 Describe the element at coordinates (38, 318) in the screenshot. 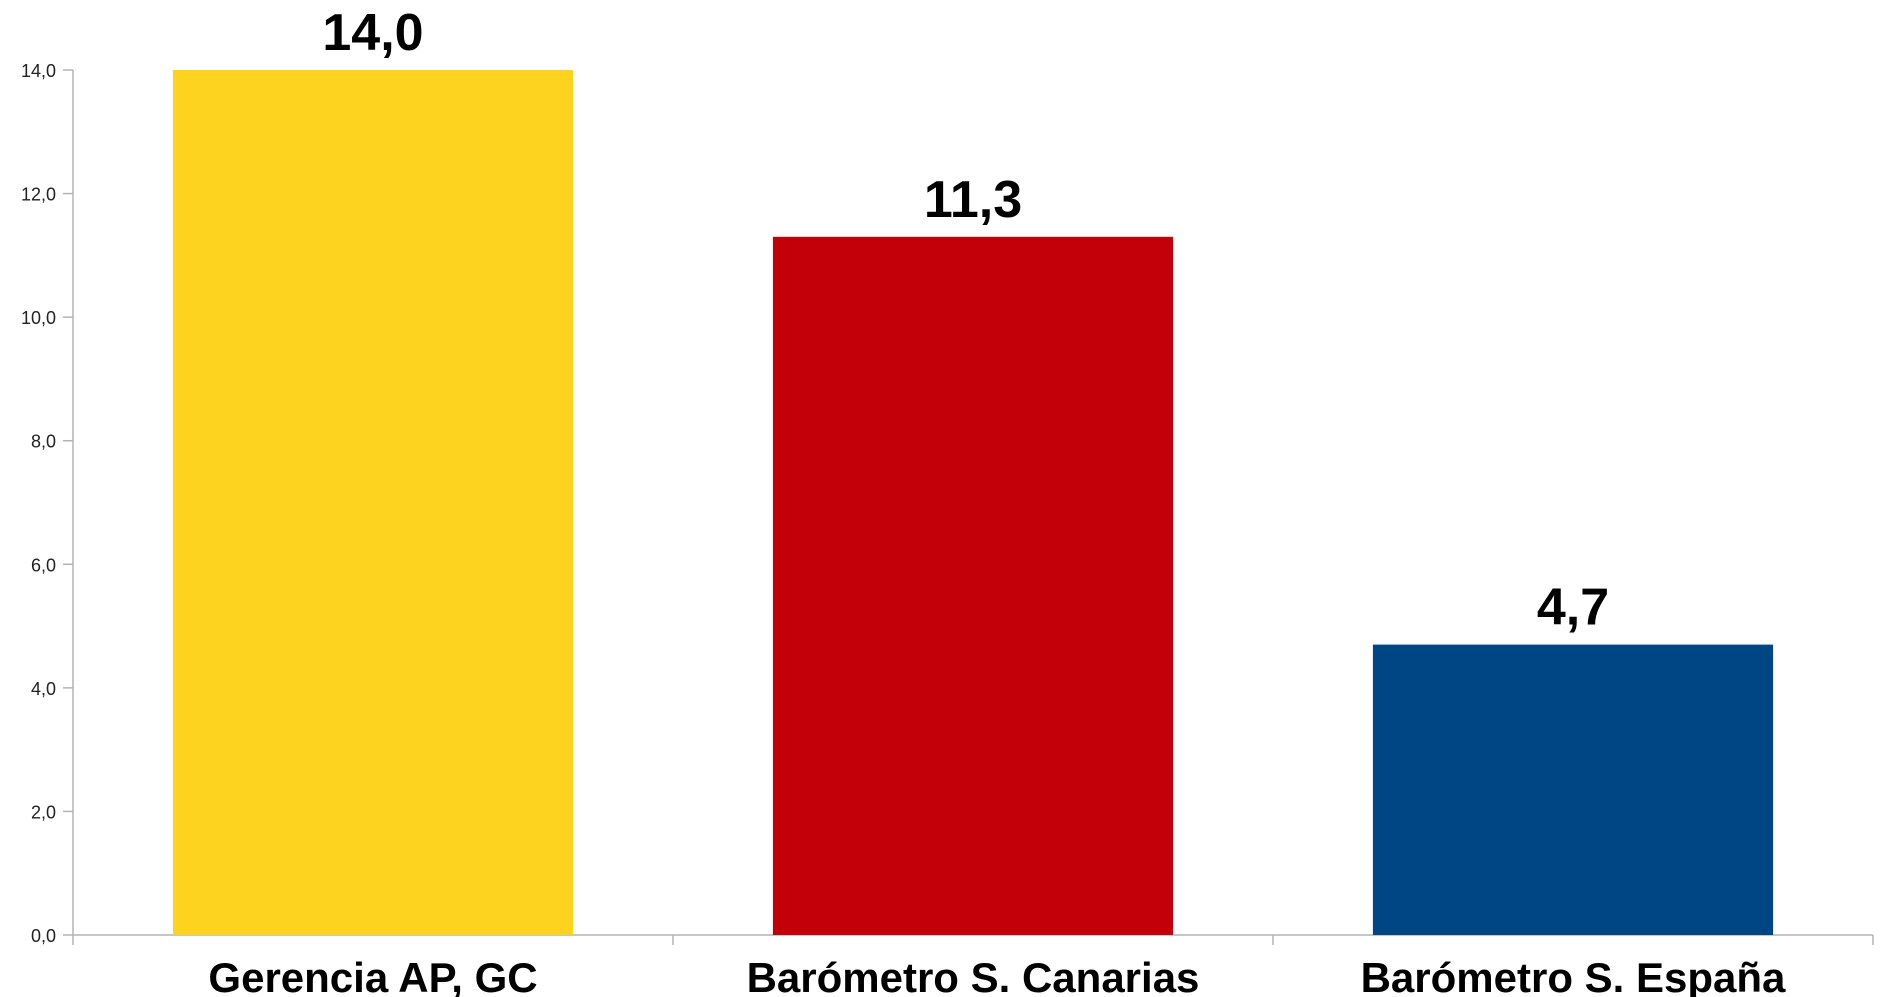

I see `y-tick-label: 10,0` at that location.